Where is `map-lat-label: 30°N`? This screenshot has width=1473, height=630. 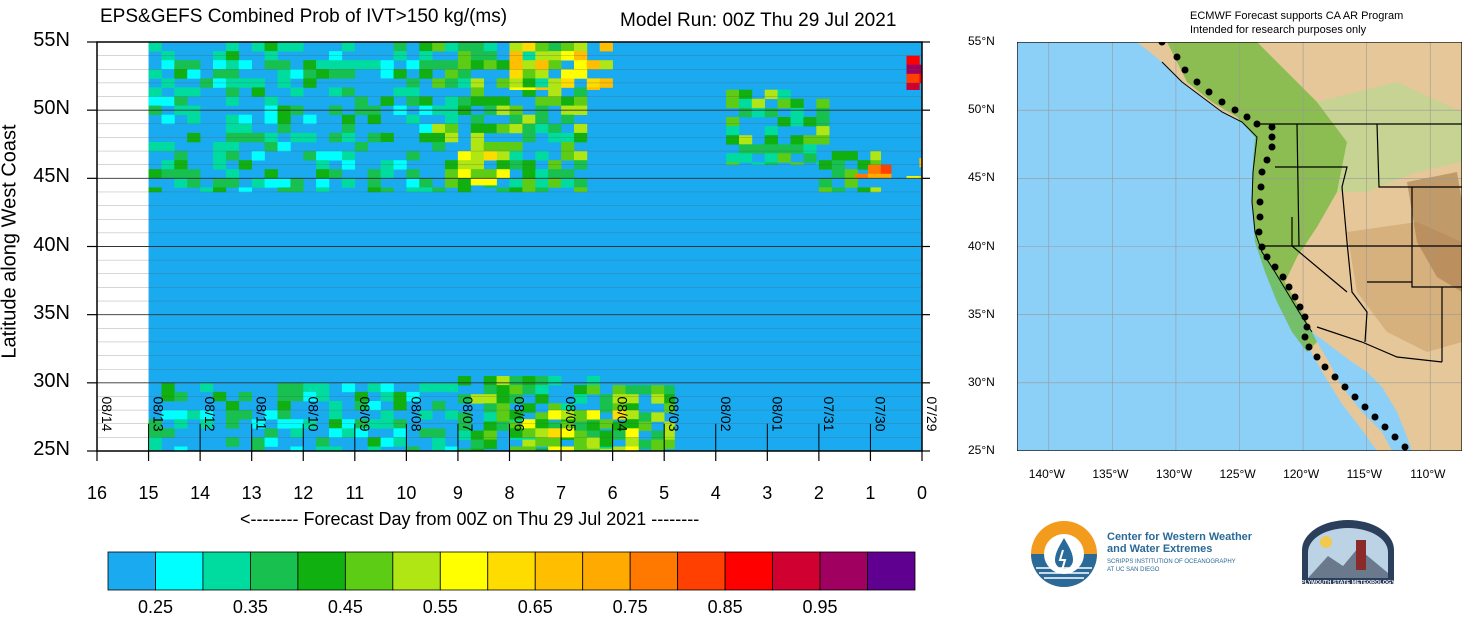
map-lat-label: 30°N is located at coordinates (981, 381).